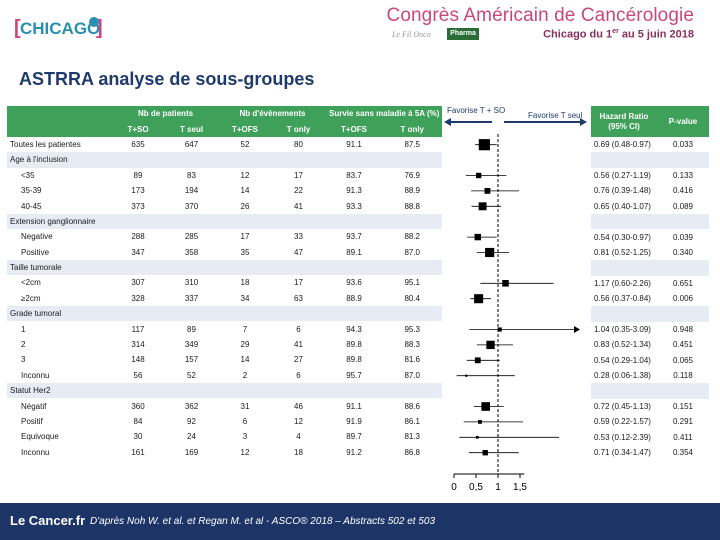 The width and height of the screenshot is (720, 540). Describe the element at coordinates (31, 283) in the screenshot. I see `row-label: <2cm` at that location.